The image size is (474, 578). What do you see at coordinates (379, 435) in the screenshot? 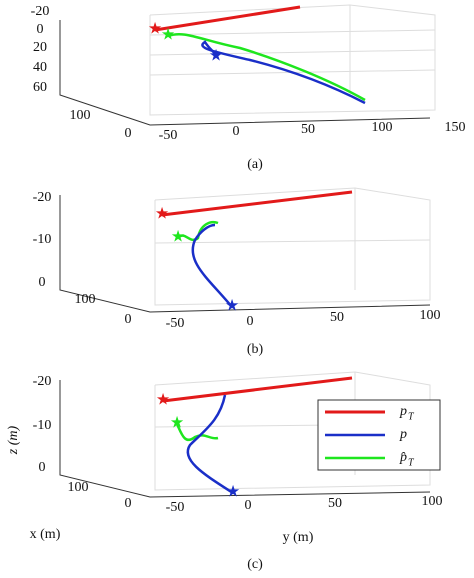
I see `legend` at bounding box center [379, 435].